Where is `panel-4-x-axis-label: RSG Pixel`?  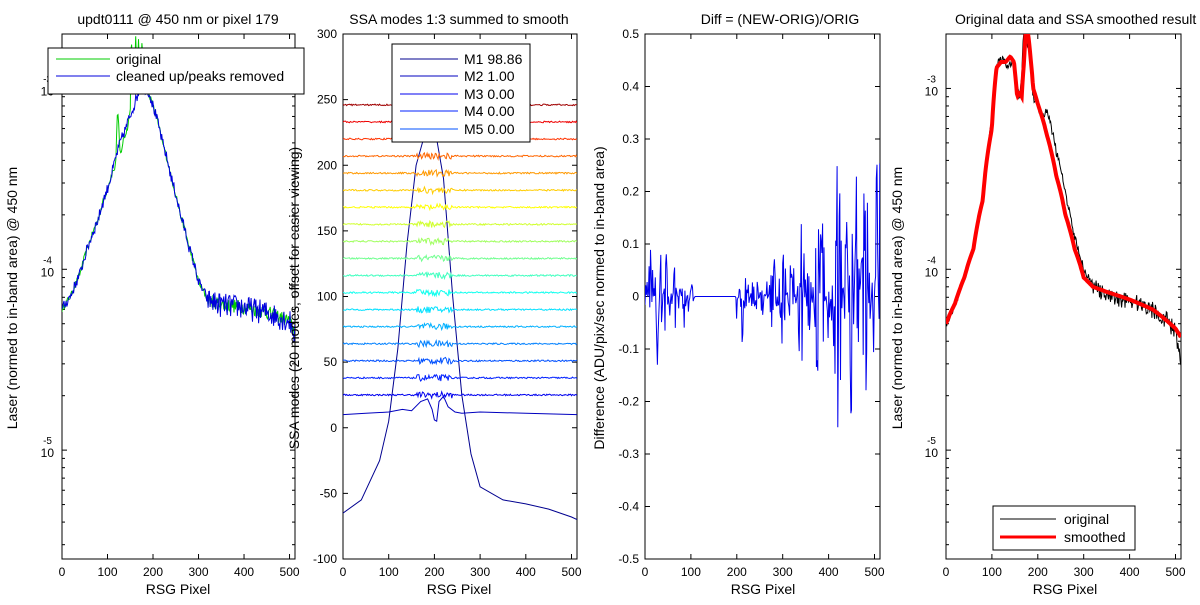
panel-4-x-axis-label: RSG Pixel is located at coordinates (1065, 589).